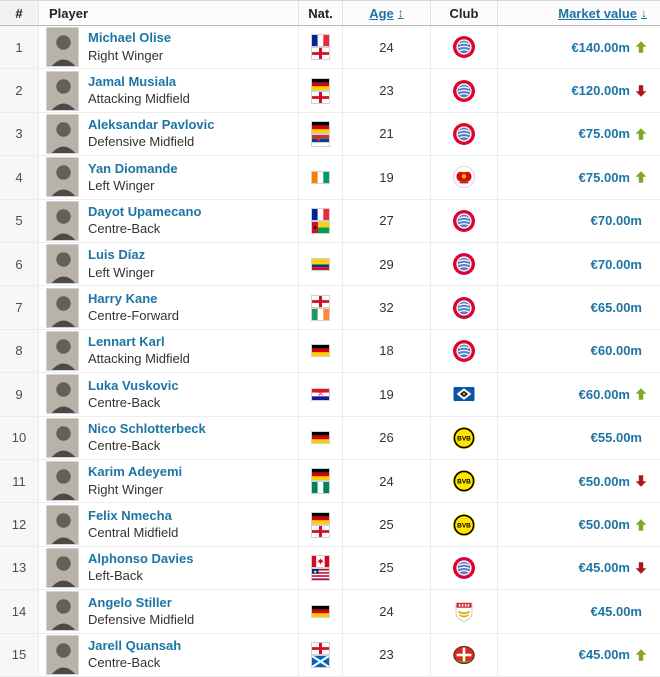 This screenshot has width=660, height=677. I want to click on table-row: 7 Harry Kane Centre-Forward 32 €65.00m, so click(330, 308).